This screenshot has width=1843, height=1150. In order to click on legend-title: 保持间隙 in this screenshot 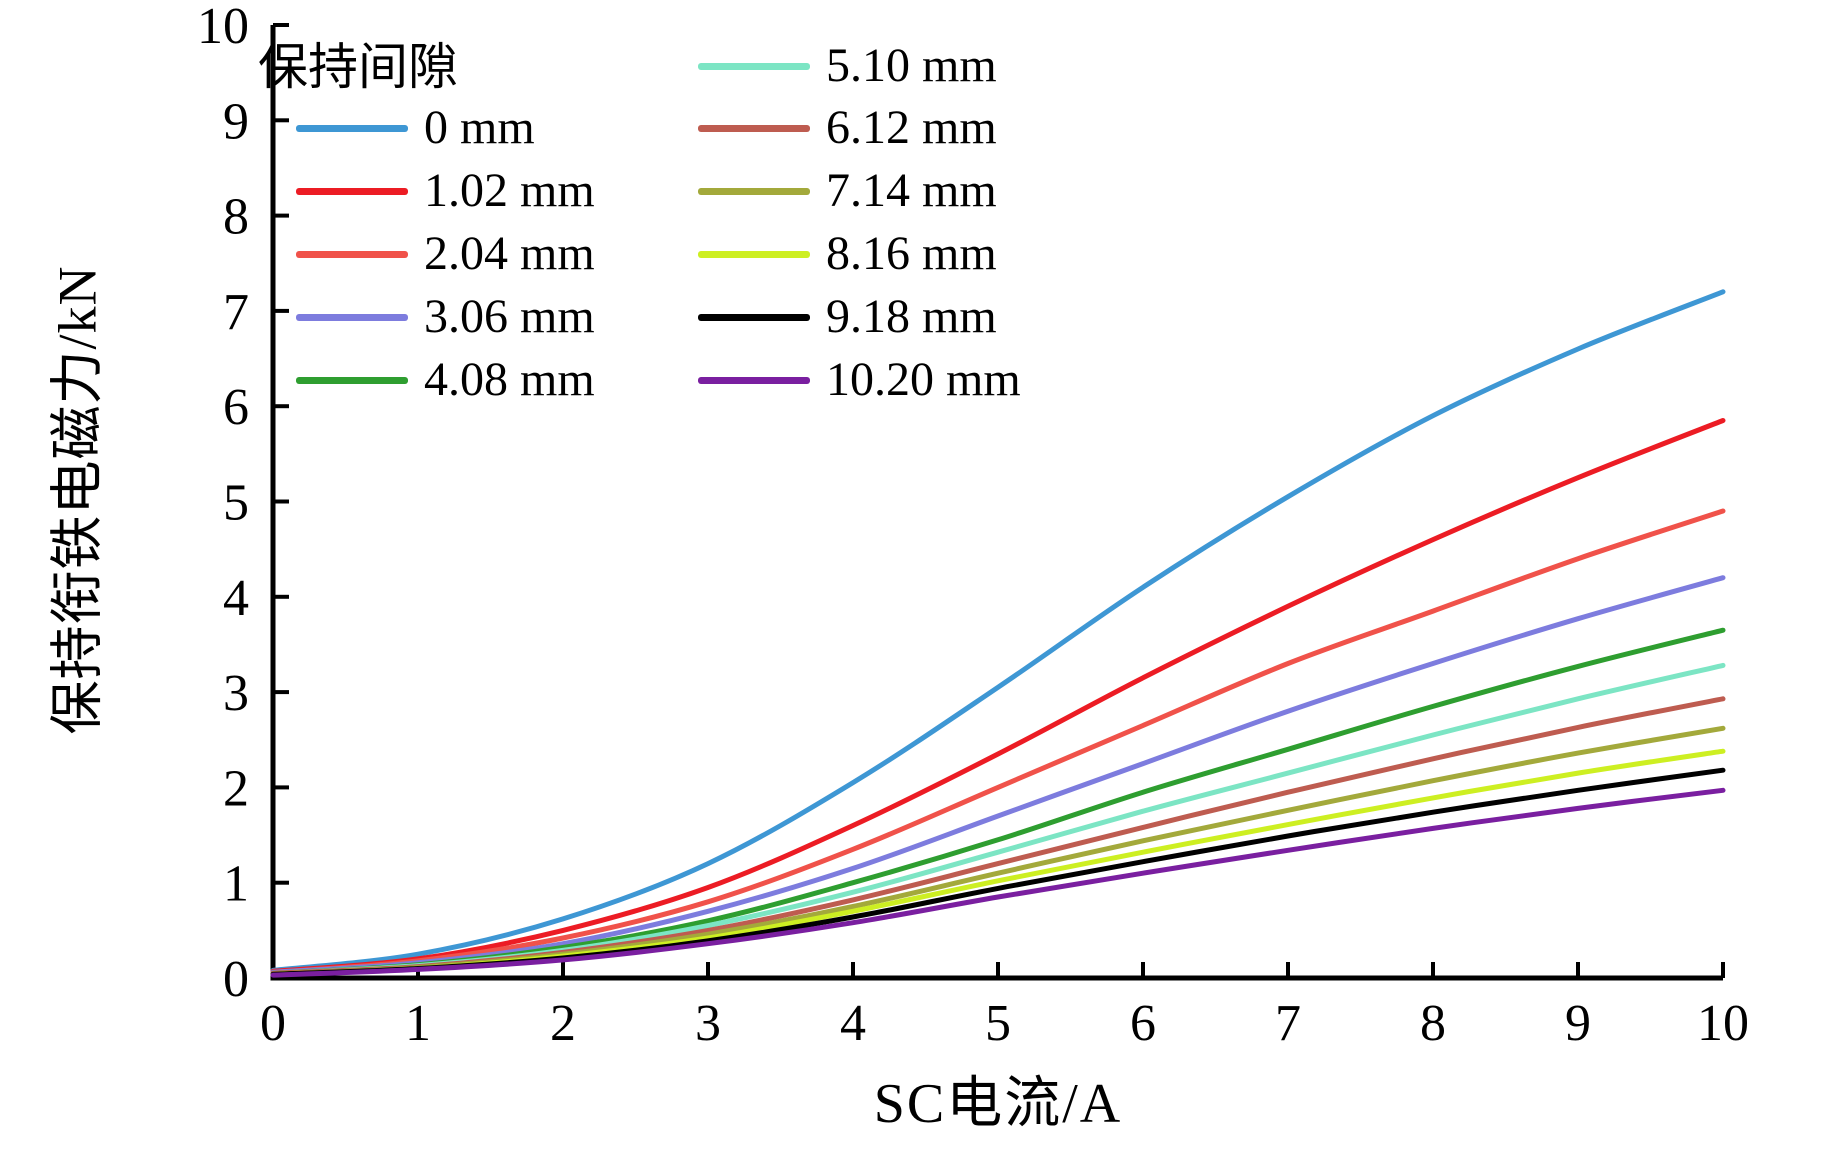, I will do `click(358, 67)`.